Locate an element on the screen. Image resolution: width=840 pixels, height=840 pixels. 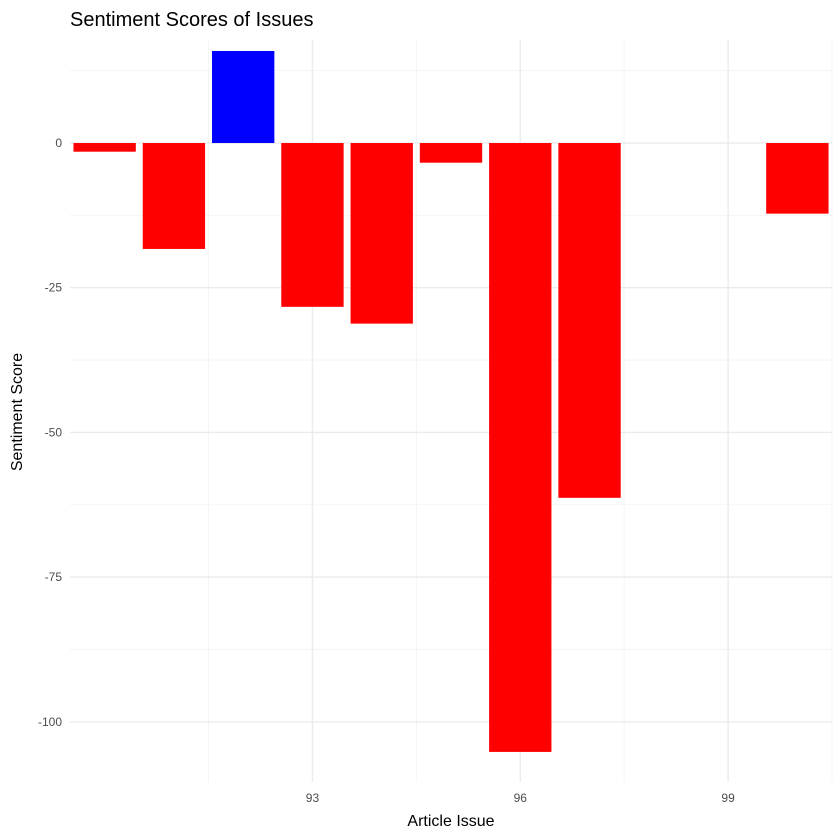
y-tick-label: 0 is located at coordinates (58, 143).